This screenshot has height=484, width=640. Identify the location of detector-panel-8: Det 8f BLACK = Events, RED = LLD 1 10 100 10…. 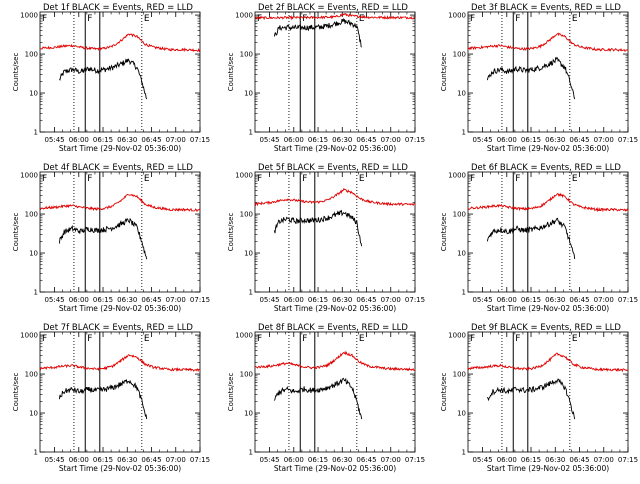
(326, 398).